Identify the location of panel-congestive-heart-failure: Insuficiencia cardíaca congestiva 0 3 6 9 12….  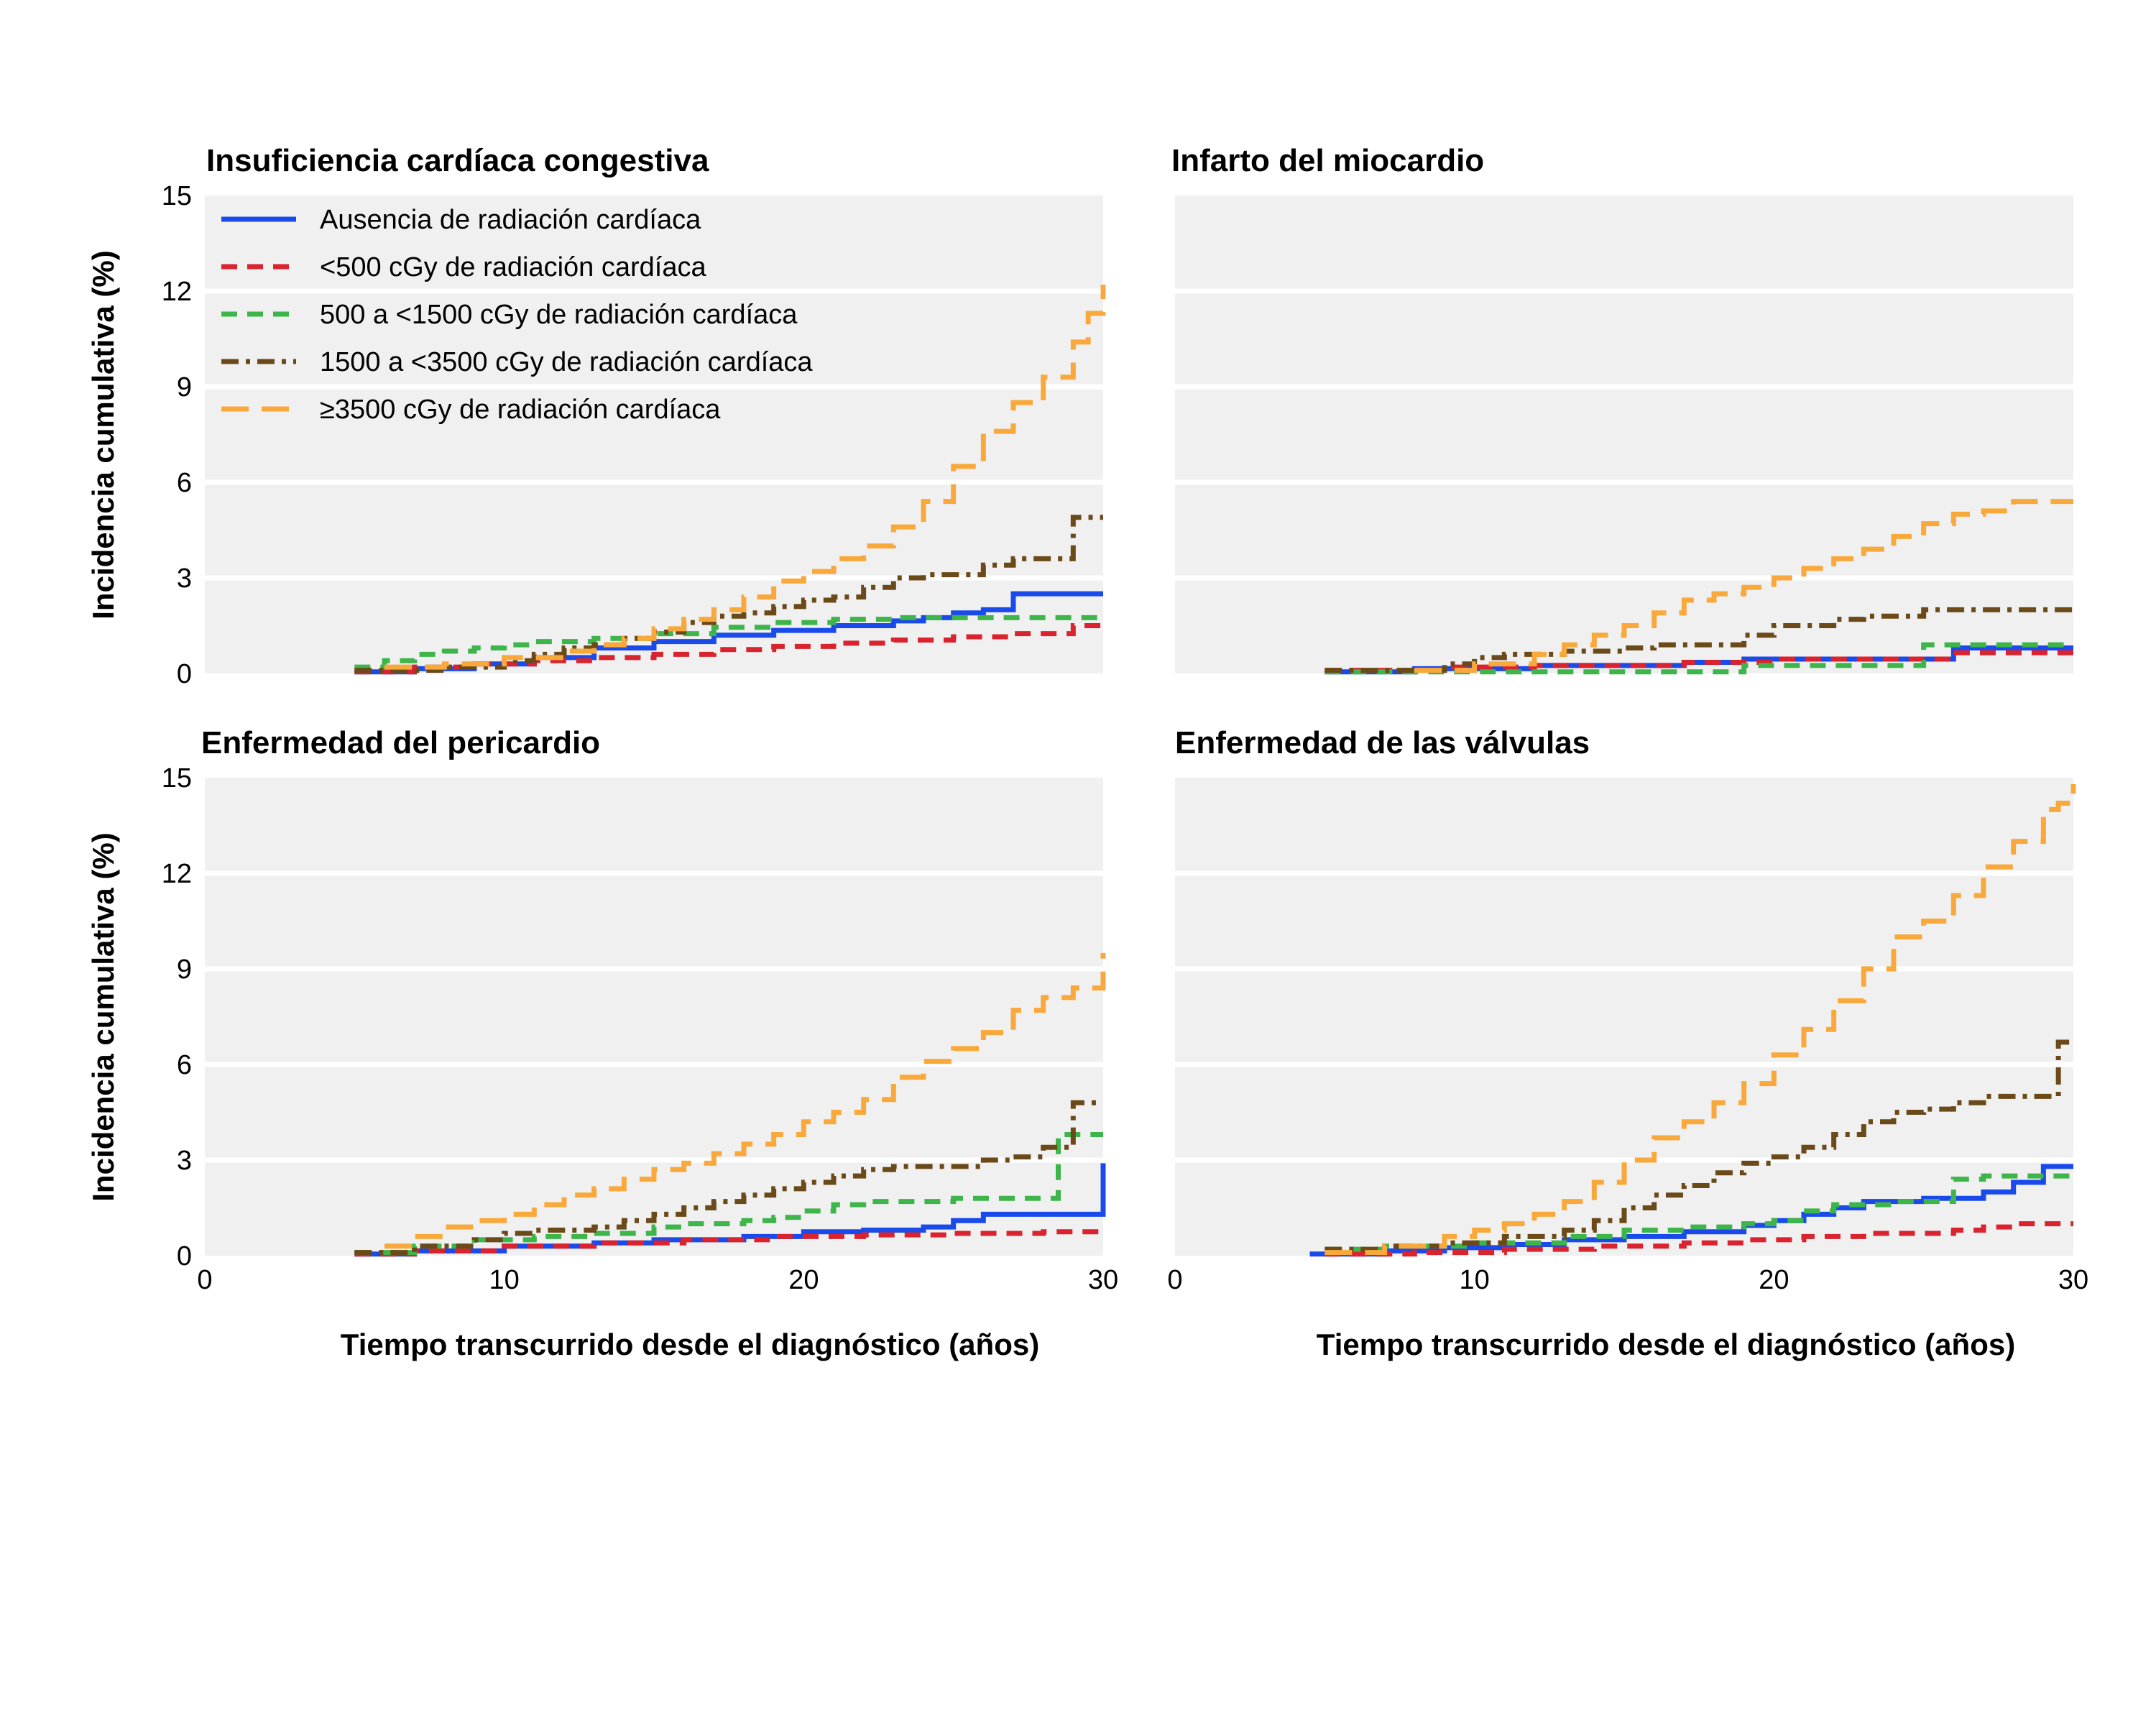
(596, 416).